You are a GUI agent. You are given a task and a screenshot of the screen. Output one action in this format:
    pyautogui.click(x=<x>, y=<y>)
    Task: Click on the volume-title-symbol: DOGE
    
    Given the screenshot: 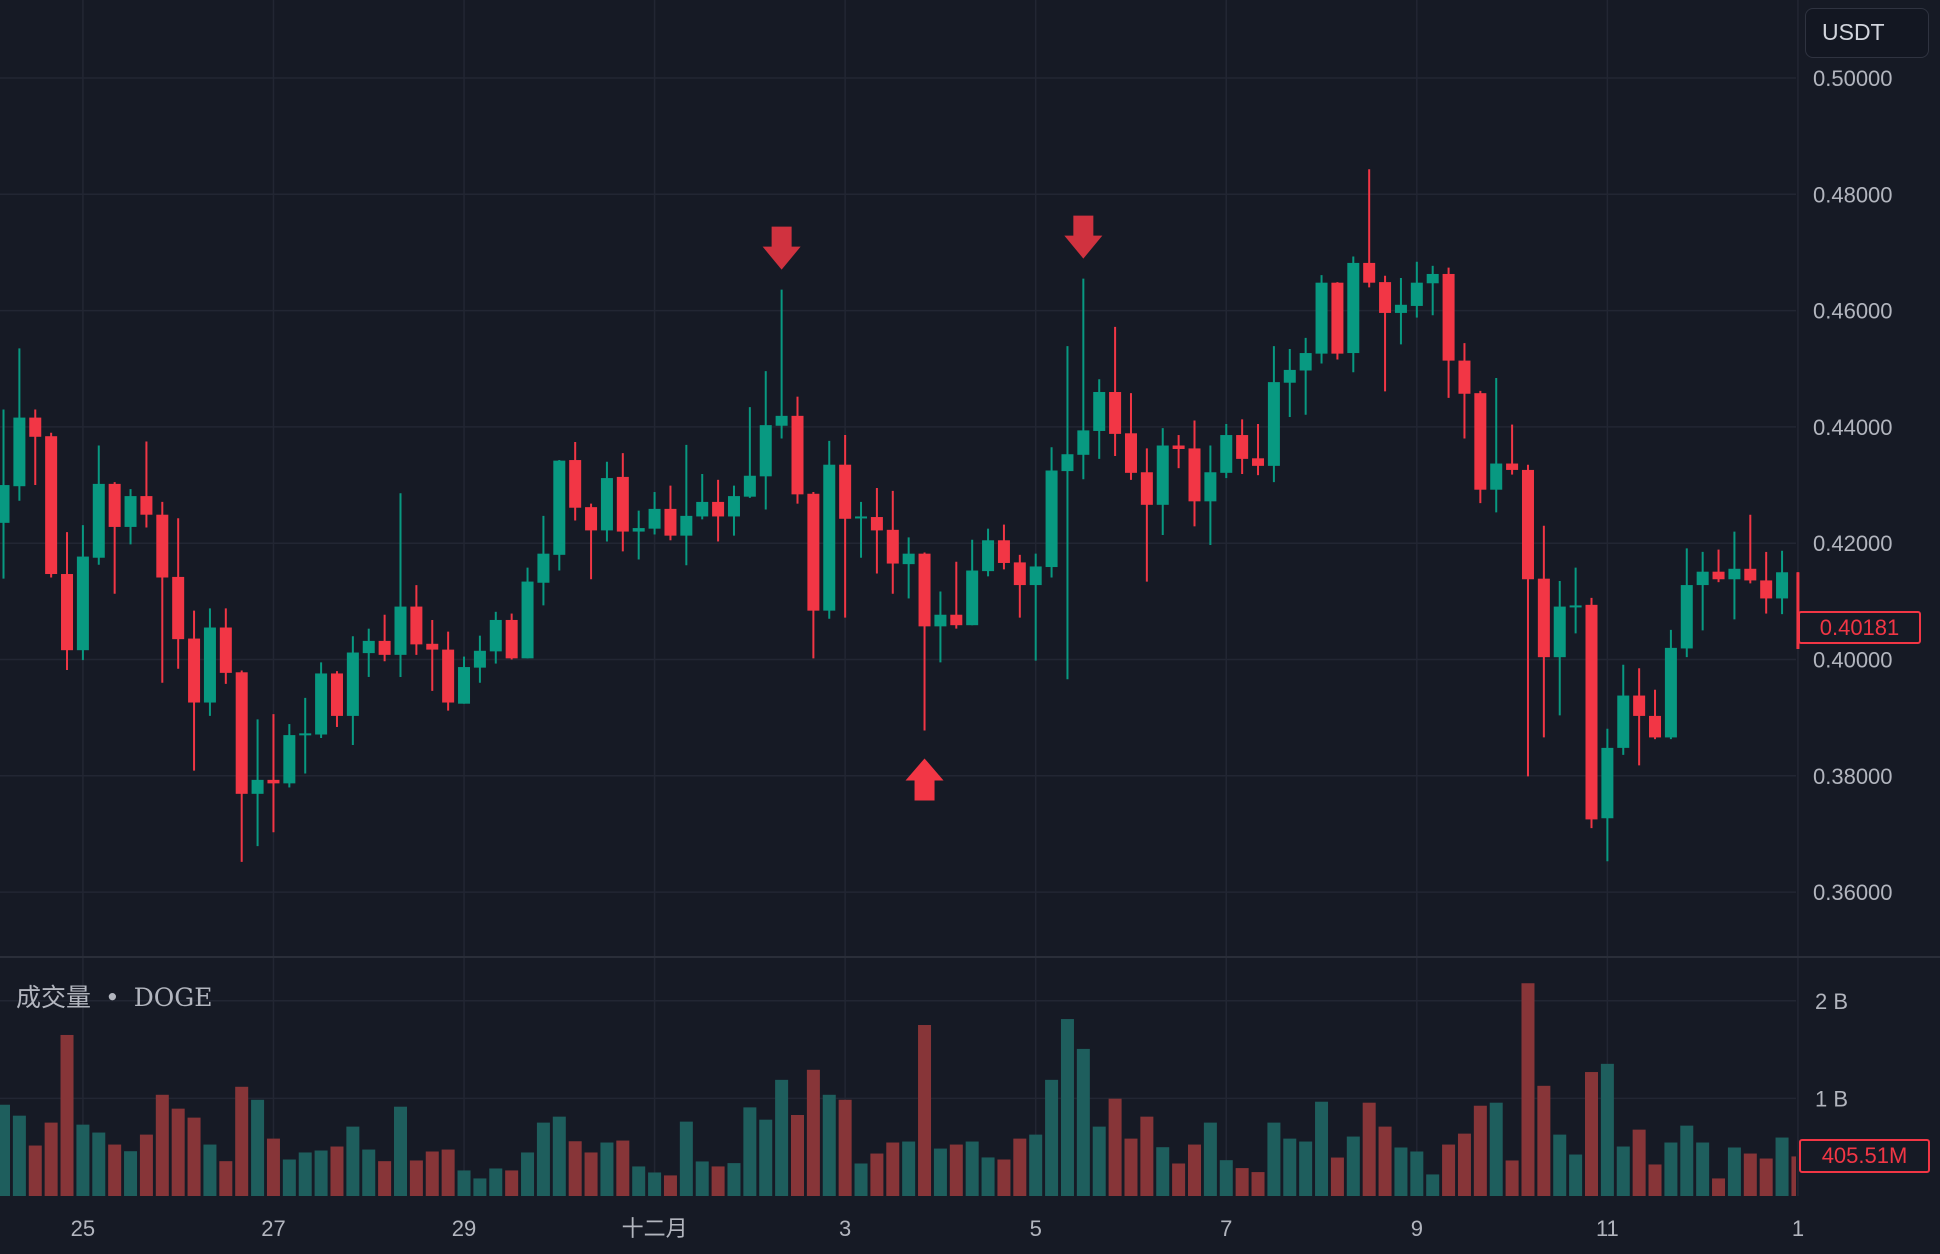 What is the action you would take?
    pyautogui.click(x=173, y=997)
    